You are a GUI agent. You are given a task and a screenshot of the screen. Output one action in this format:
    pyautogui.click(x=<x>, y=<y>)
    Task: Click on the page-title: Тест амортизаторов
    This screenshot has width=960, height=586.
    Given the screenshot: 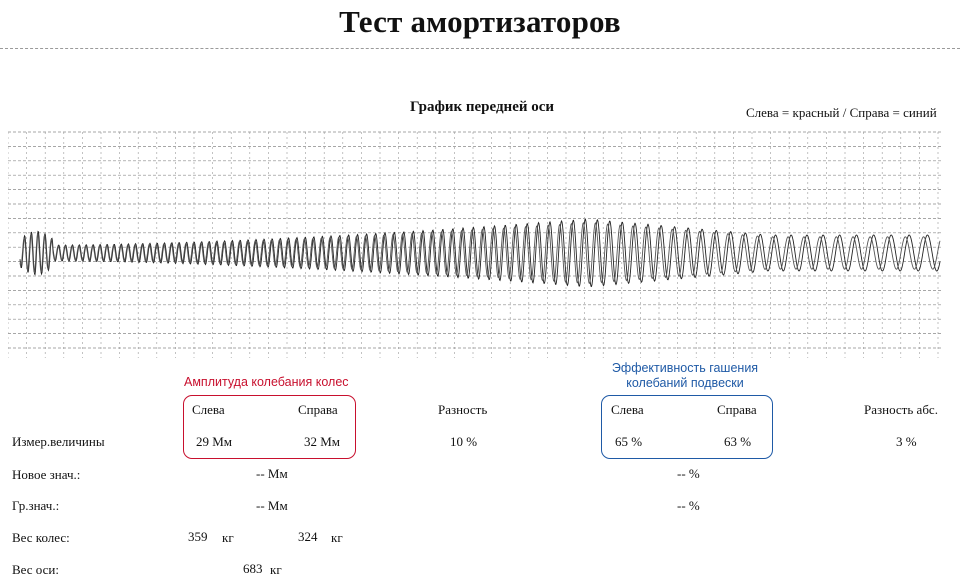 What is the action you would take?
    pyautogui.click(x=480, y=21)
    